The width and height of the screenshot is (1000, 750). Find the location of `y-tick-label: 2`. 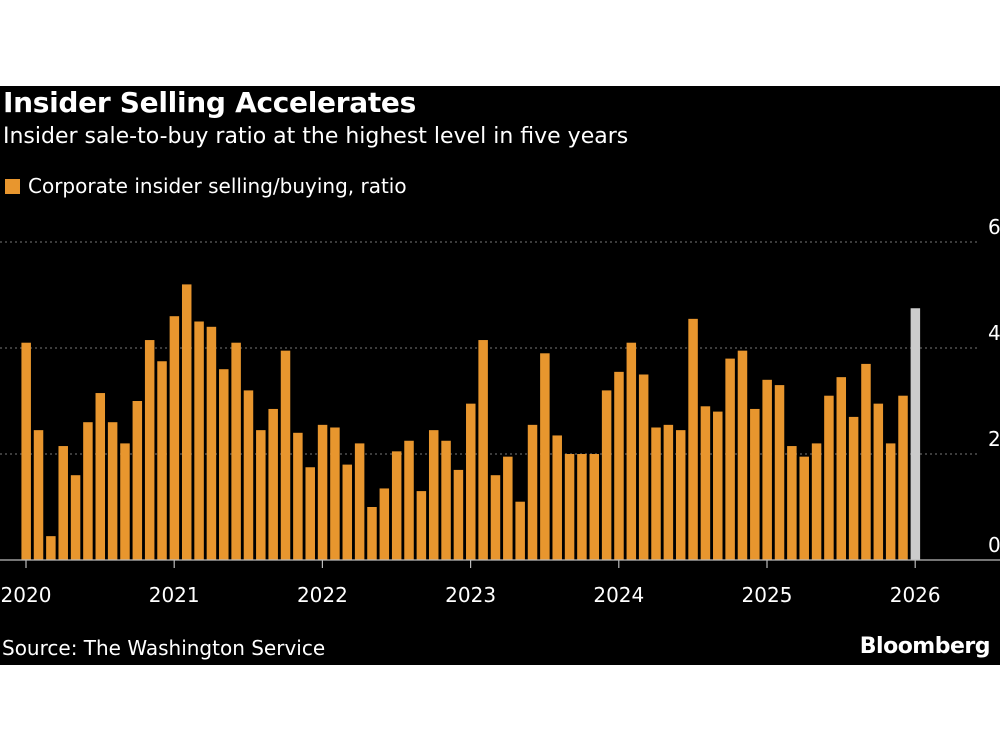

y-tick-label: 2 is located at coordinates (994, 439).